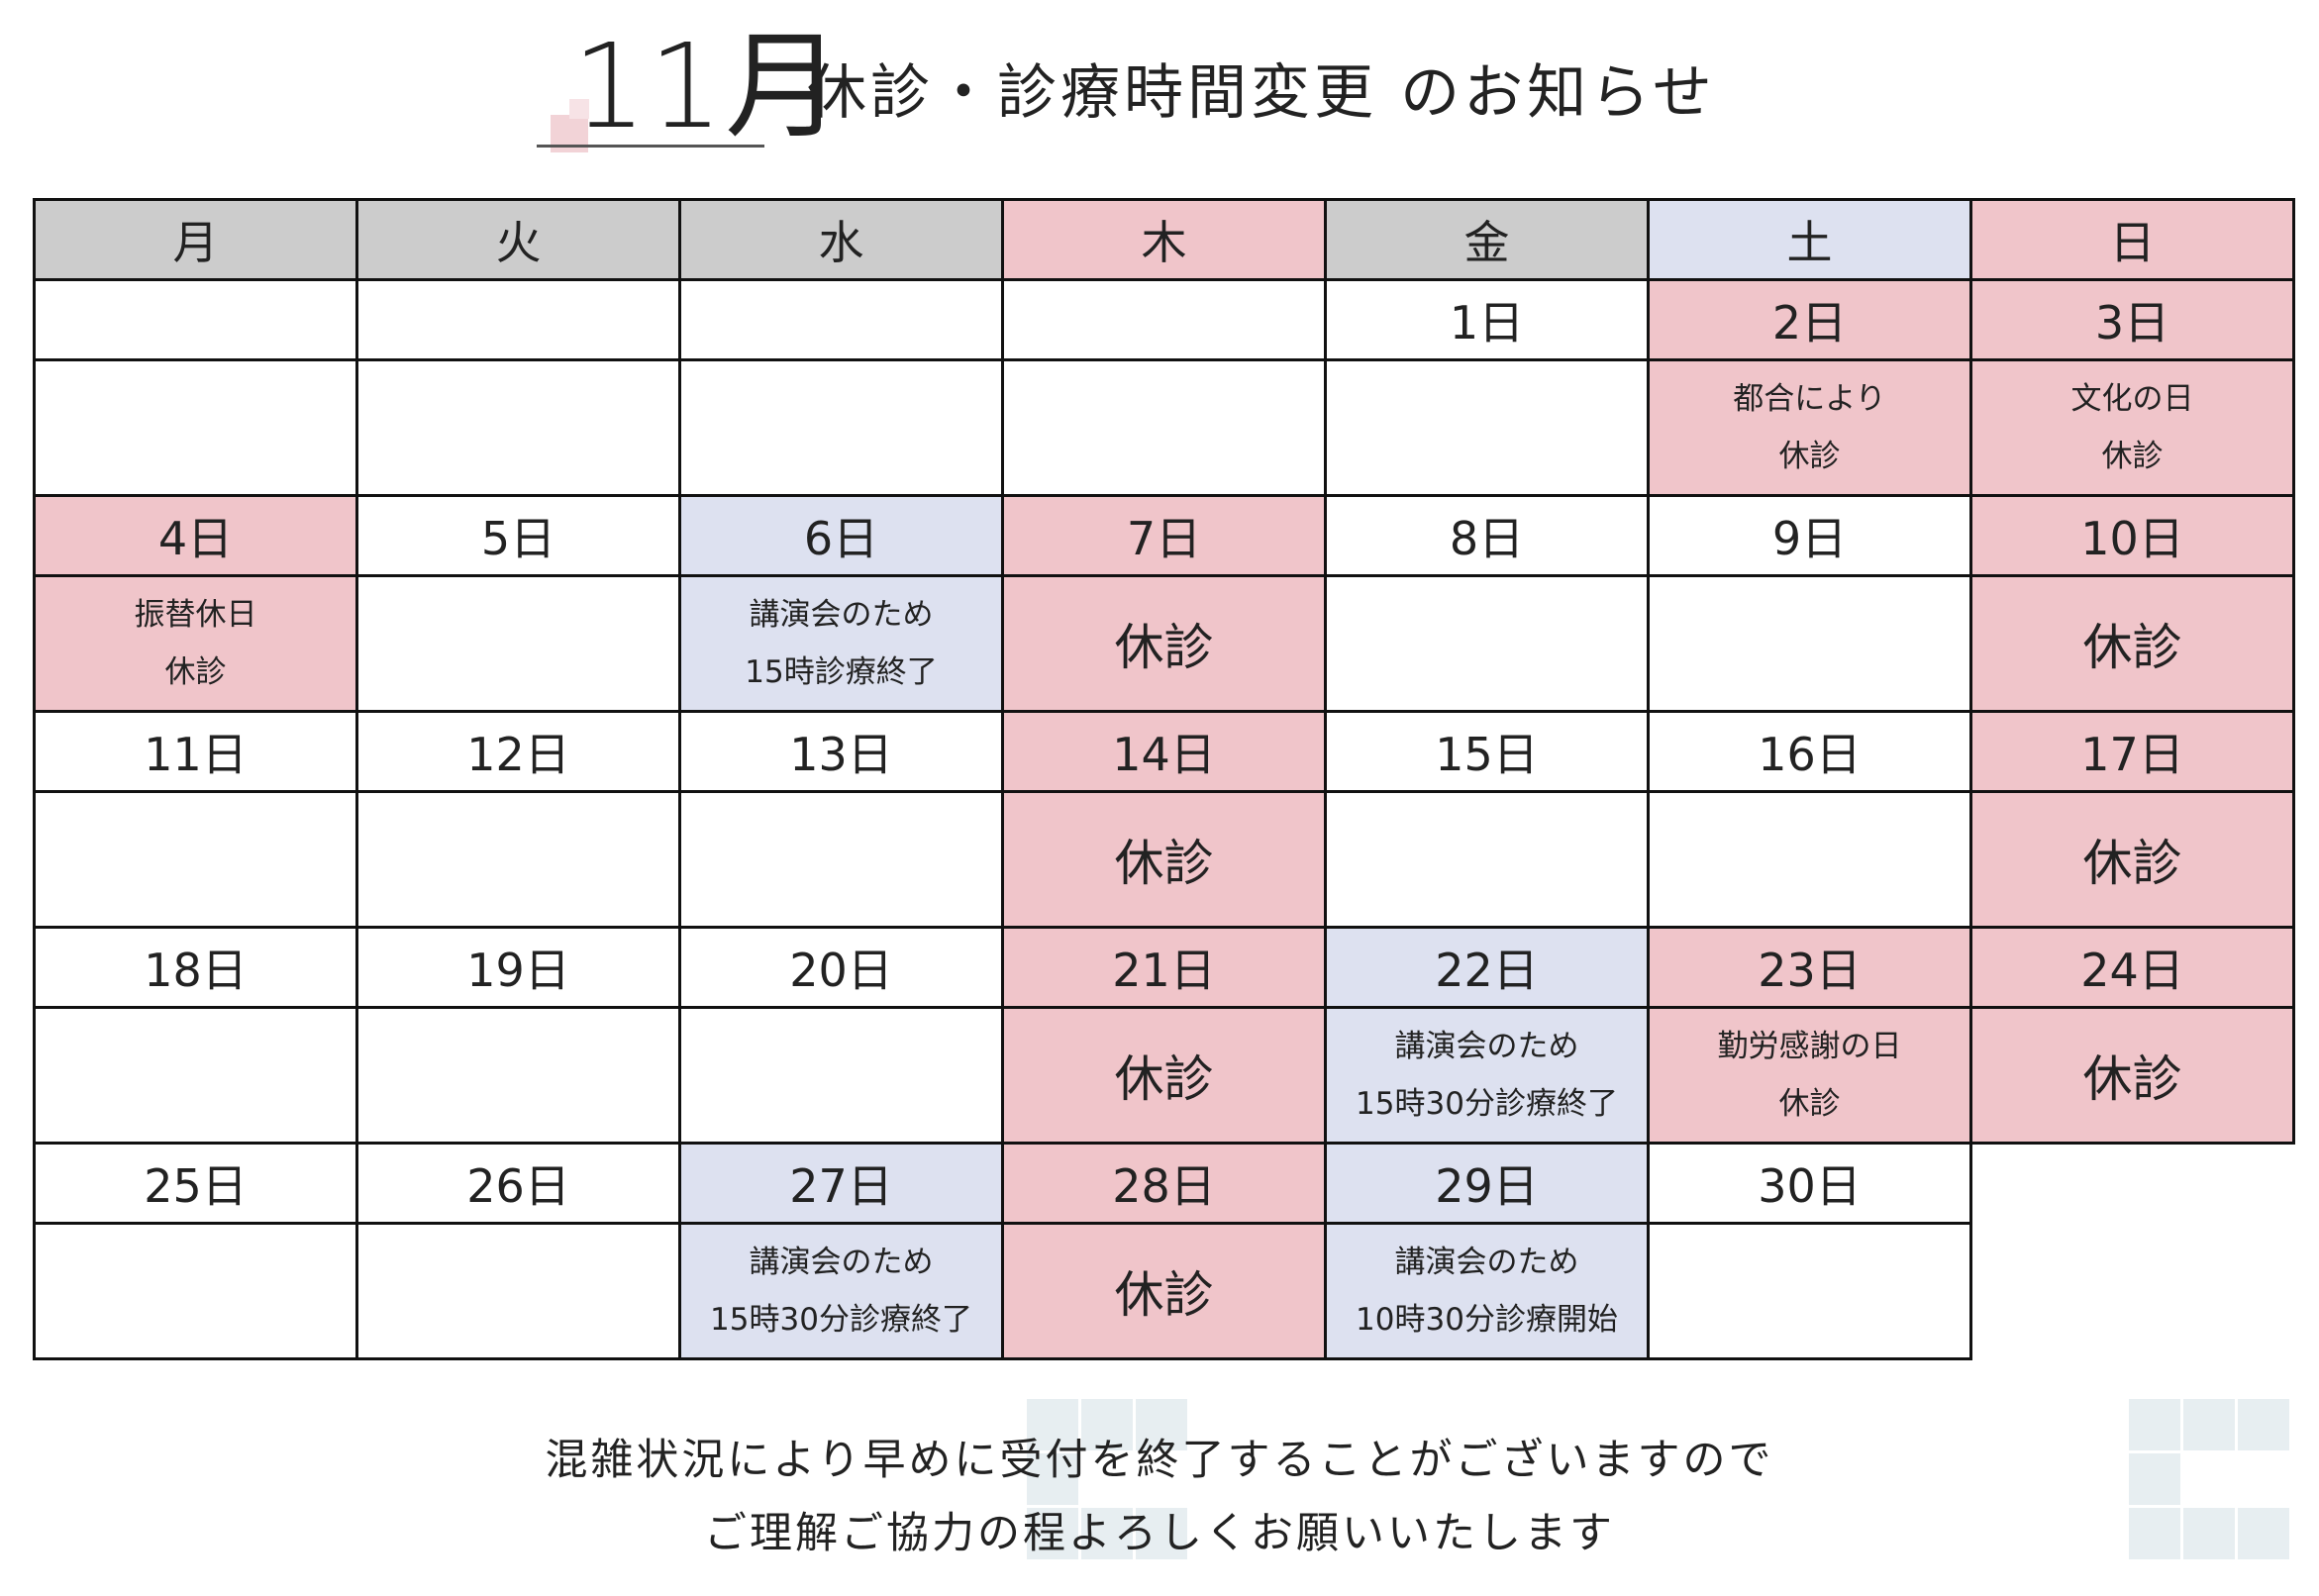  What do you see at coordinates (518, 535) in the screenshot?
I see `day-number: 5日` at bounding box center [518, 535].